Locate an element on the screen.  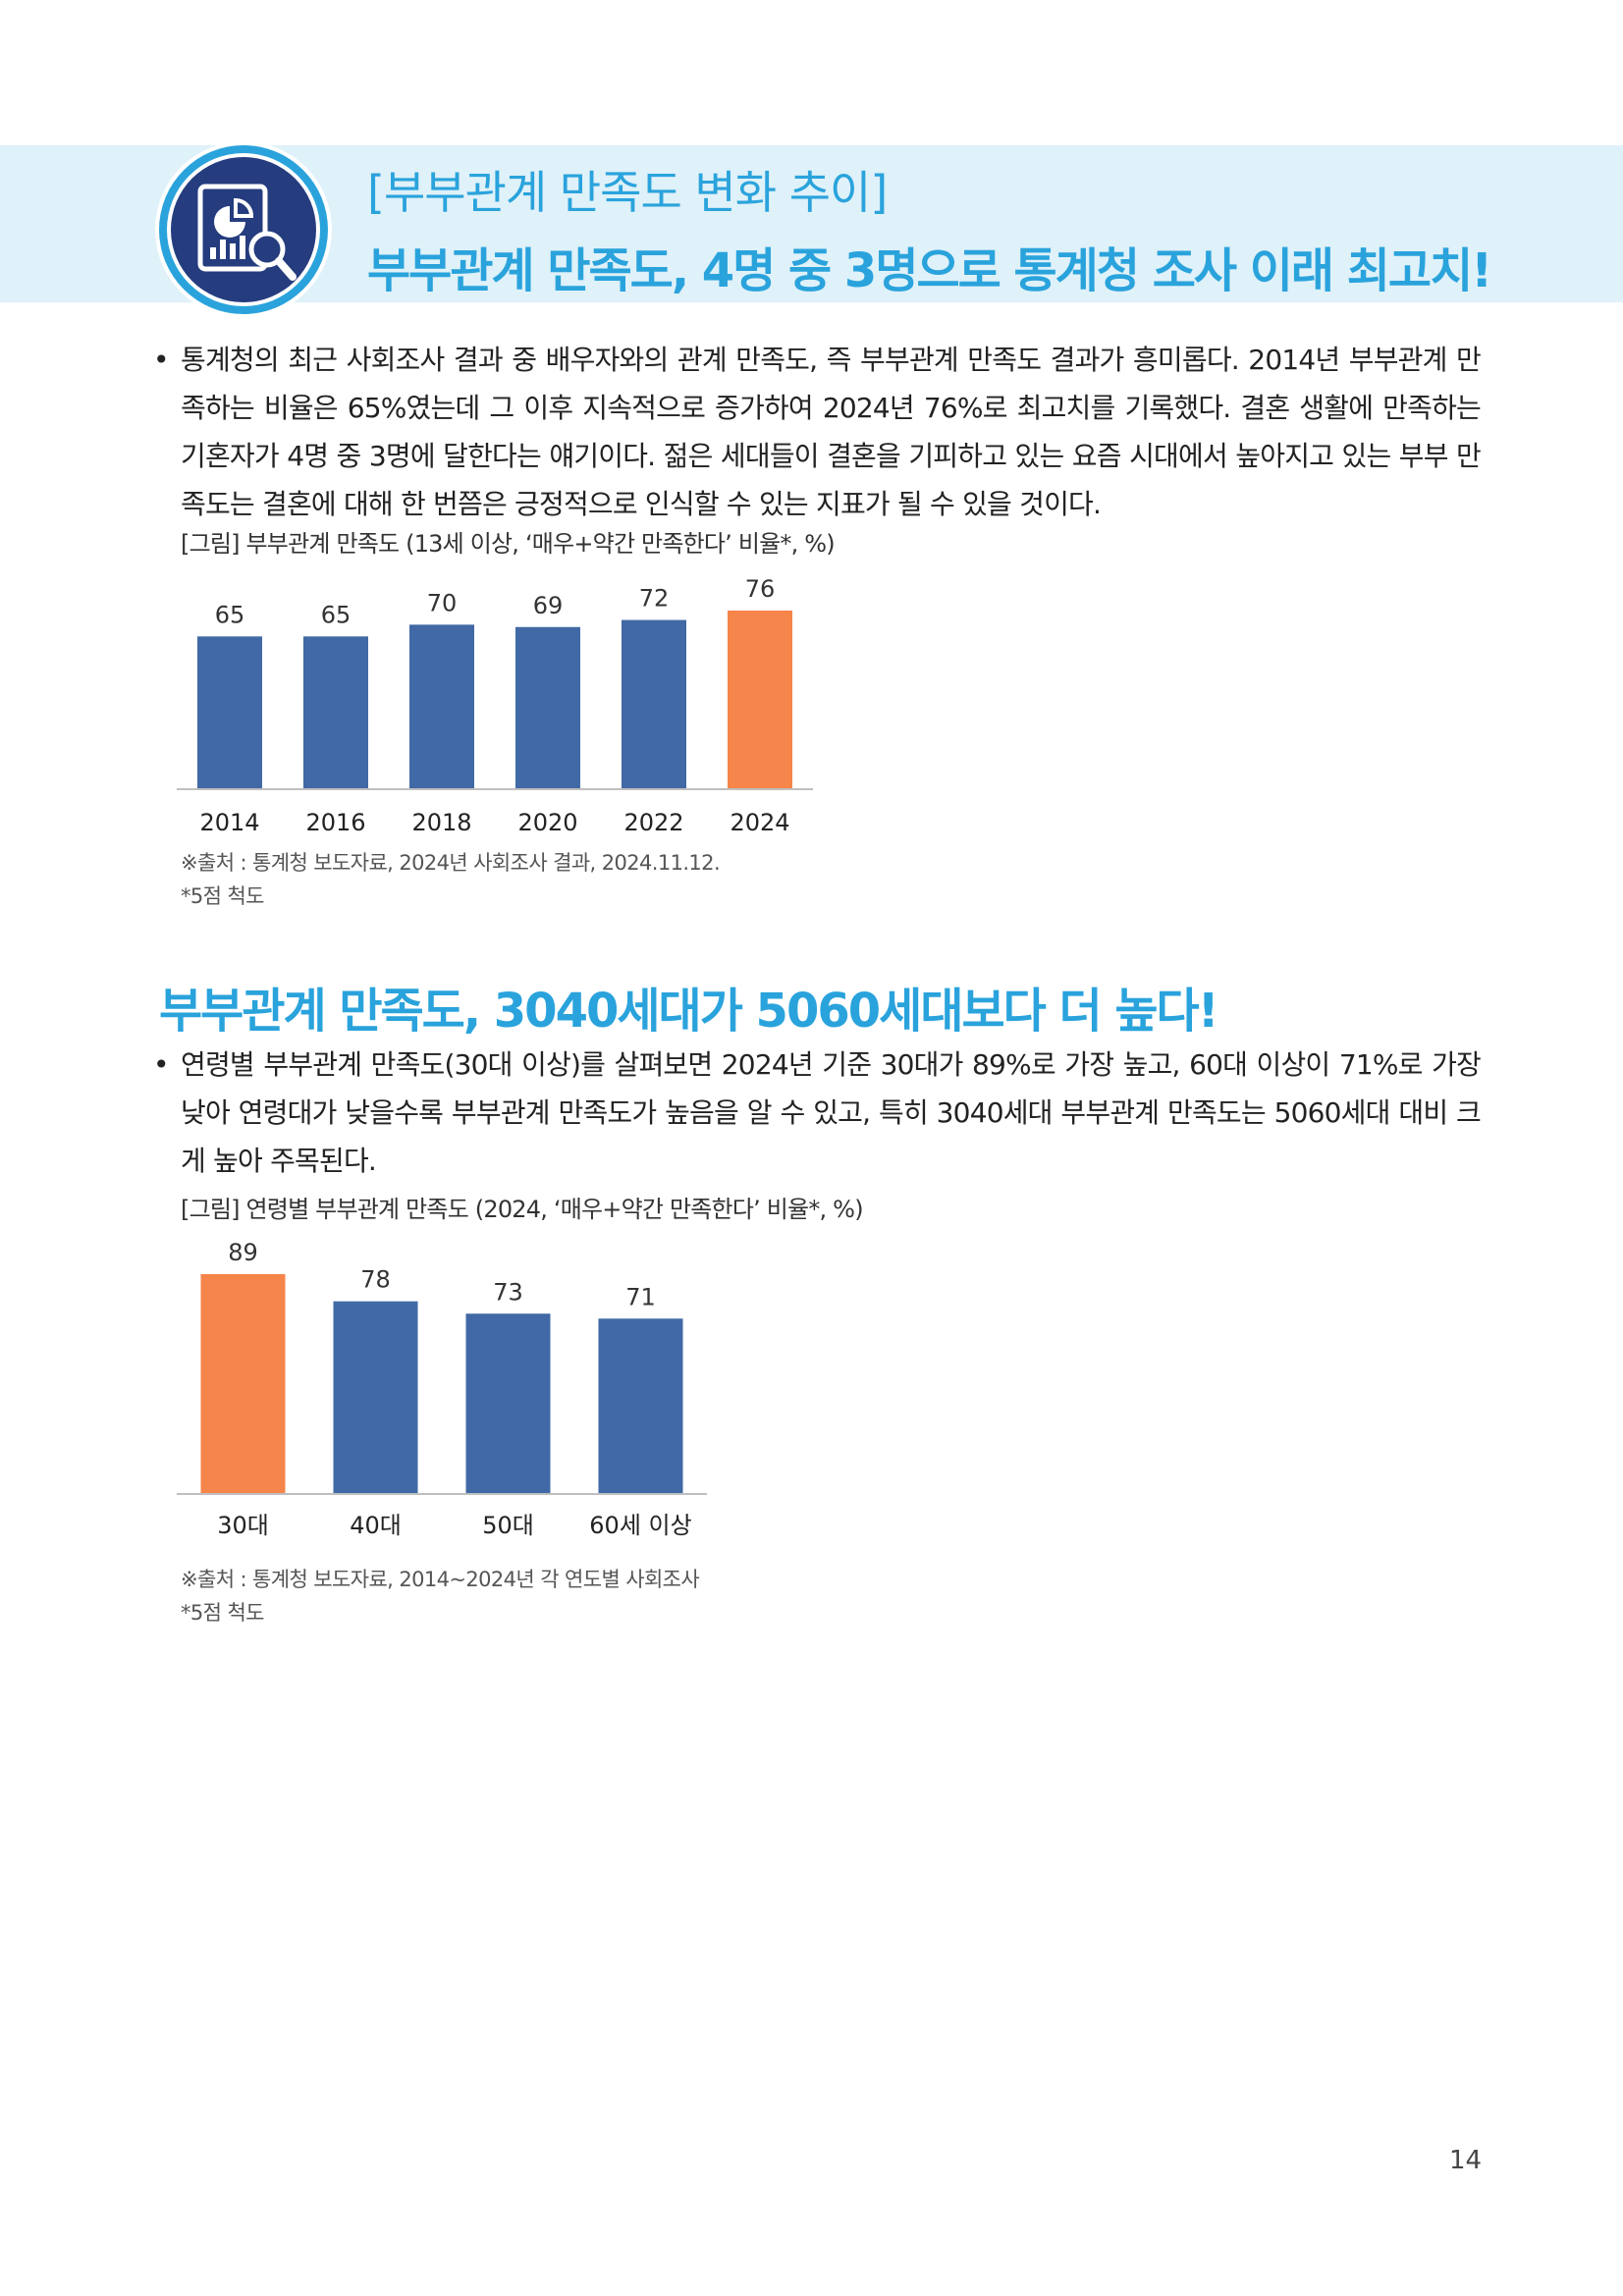
header-subtitle: [부부관계 만족도 변화 추이] is located at coordinates (627, 192).